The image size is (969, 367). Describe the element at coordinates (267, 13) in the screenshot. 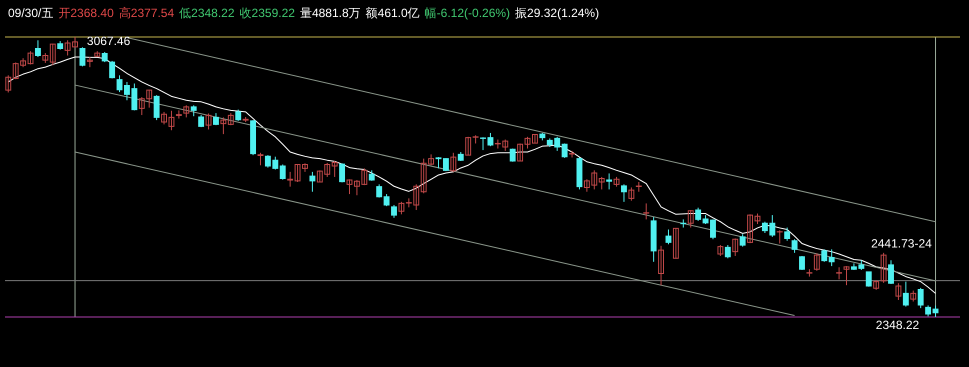

I see `text: 收2359.22` at that location.